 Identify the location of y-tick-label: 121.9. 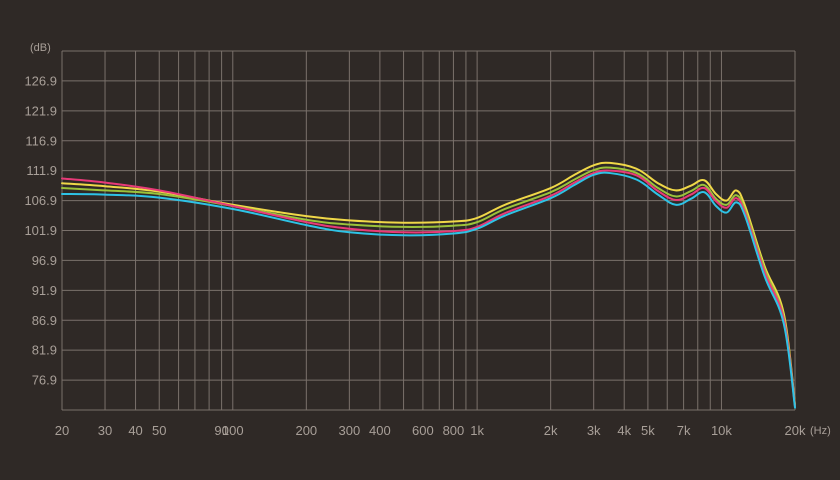
(40, 110).